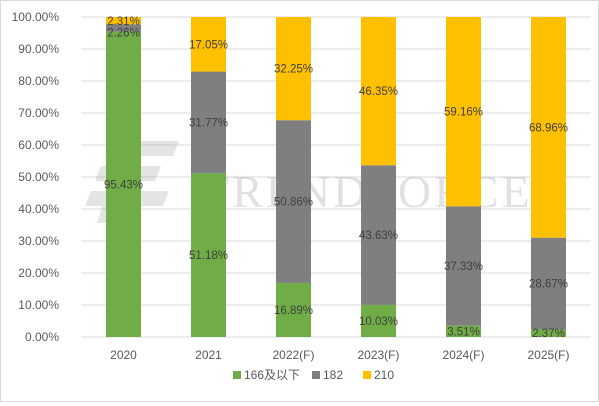 Image resolution: width=599 pixels, height=406 pixels. What do you see at coordinates (42, 337) in the screenshot?
I see `y-tick-label: 0.00%` at bounding box center [42, 337].